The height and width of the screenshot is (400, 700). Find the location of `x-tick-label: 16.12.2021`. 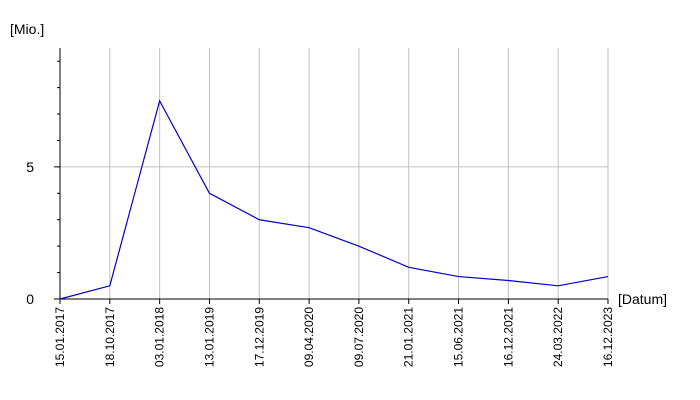

x-tick-label: 16.12.2021 is located at coordinates (508, 337).